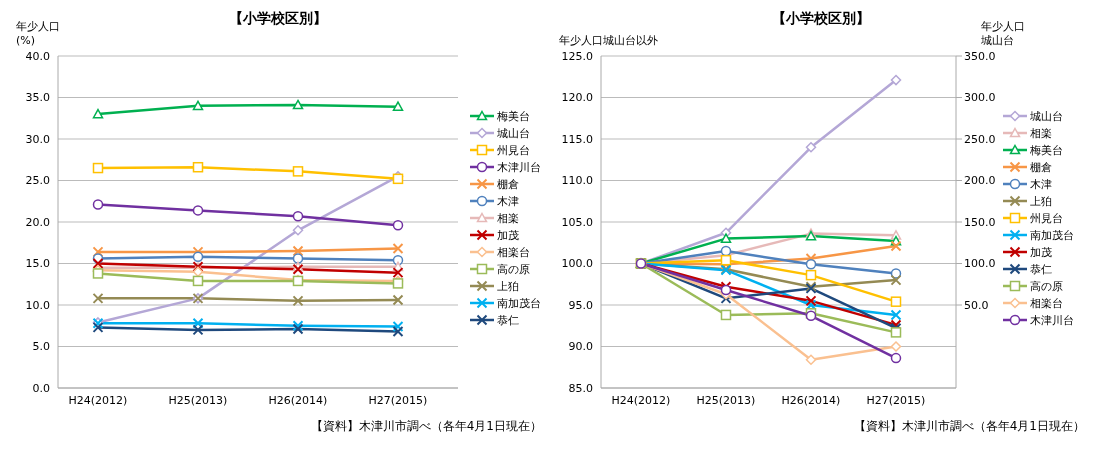 This screenshot has height=457, width=1099. Describe the element at coordinates (577, 264) in the screenshot. I see `y-tick-label: 100.0` at that location.